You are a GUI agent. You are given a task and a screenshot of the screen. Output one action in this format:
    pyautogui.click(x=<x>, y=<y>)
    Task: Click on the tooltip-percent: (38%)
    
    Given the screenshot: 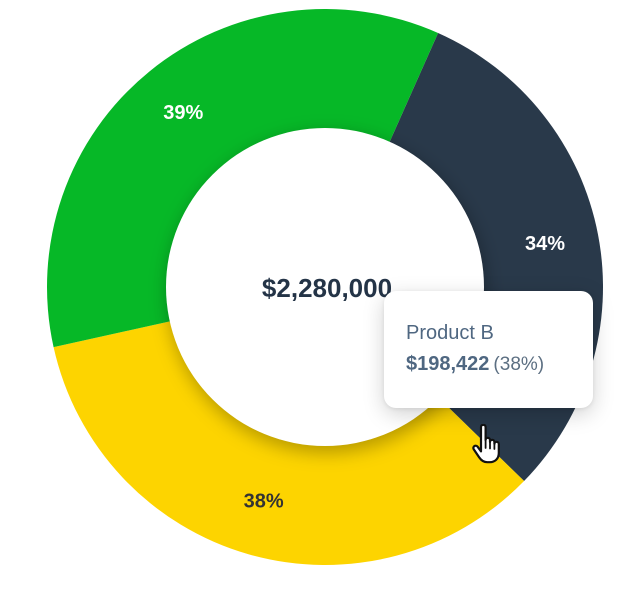 What is the action you would take?
    pyautogui.click(x=519, y=364)
    